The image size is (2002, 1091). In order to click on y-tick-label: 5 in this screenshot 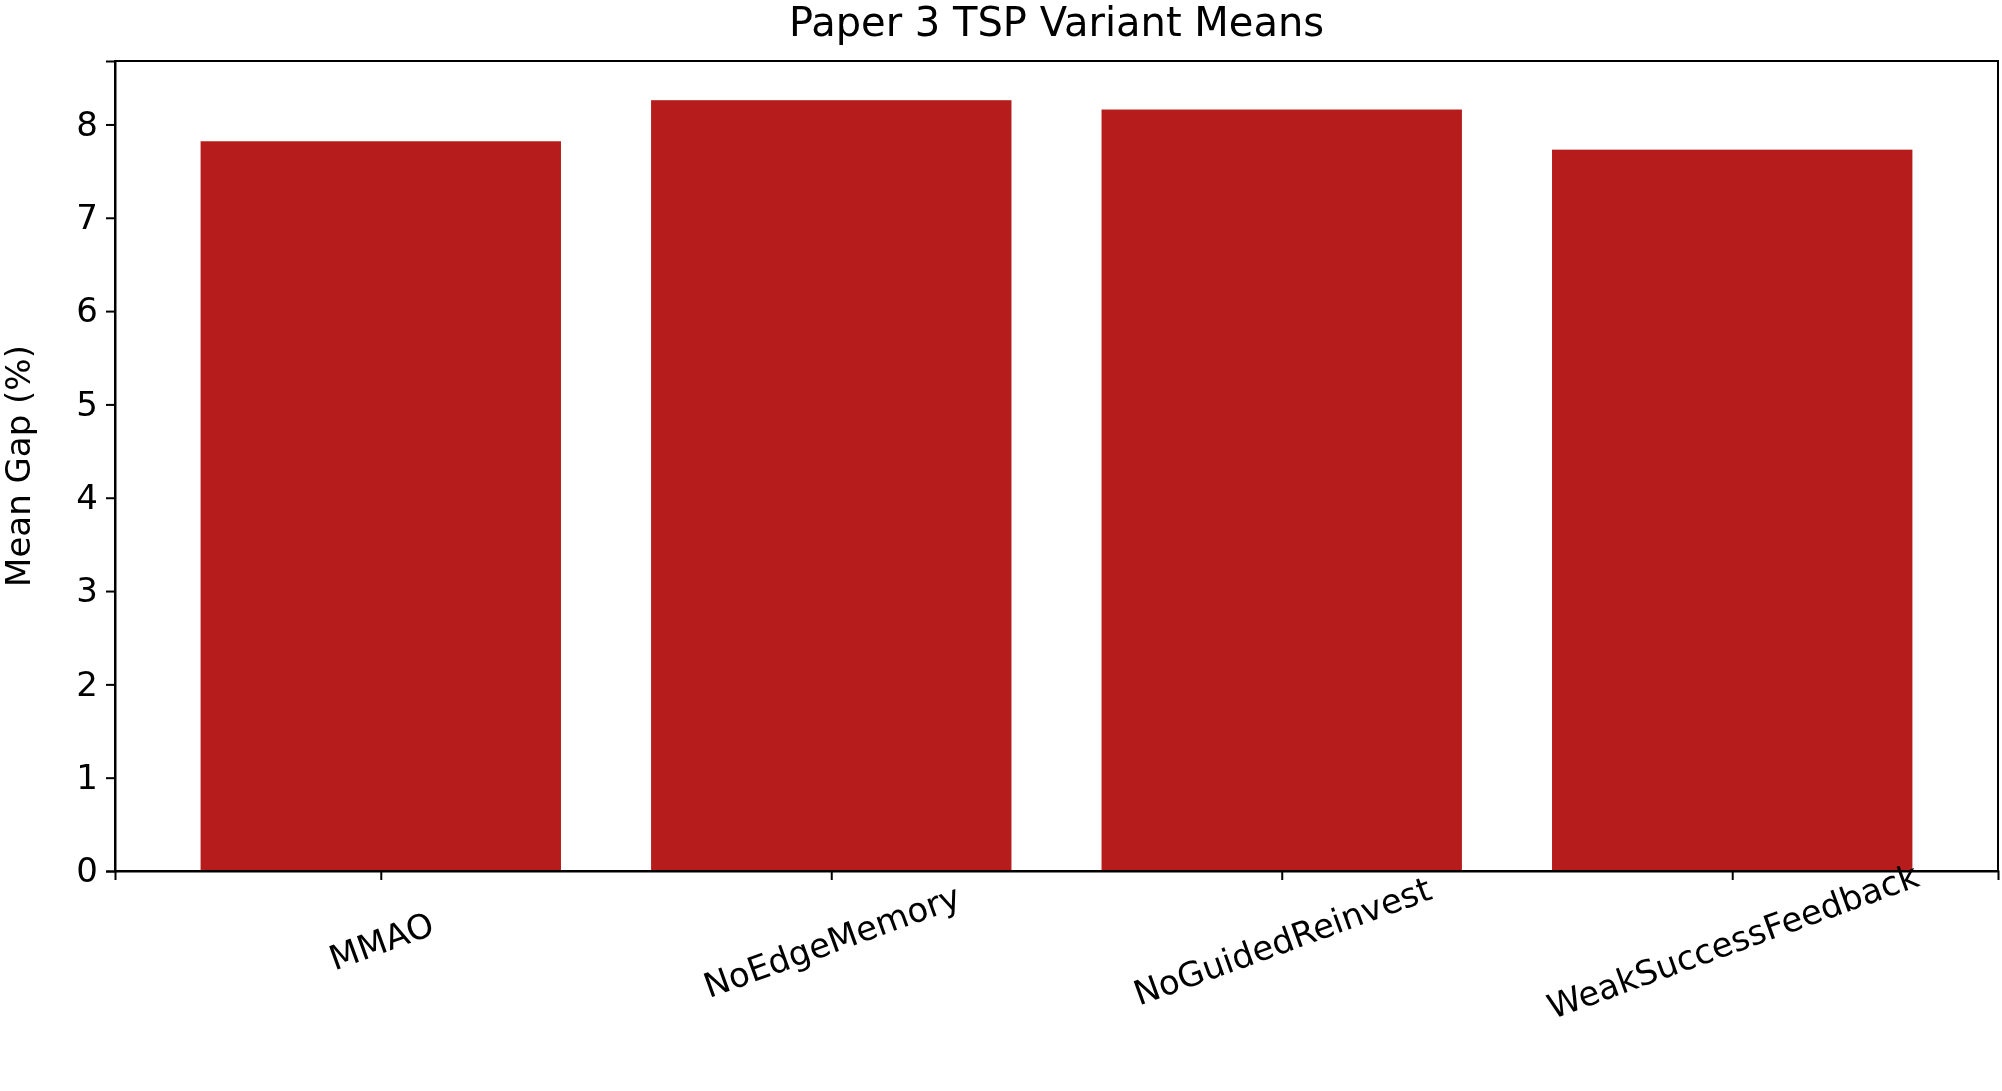, I will do `click(87, 403)`.